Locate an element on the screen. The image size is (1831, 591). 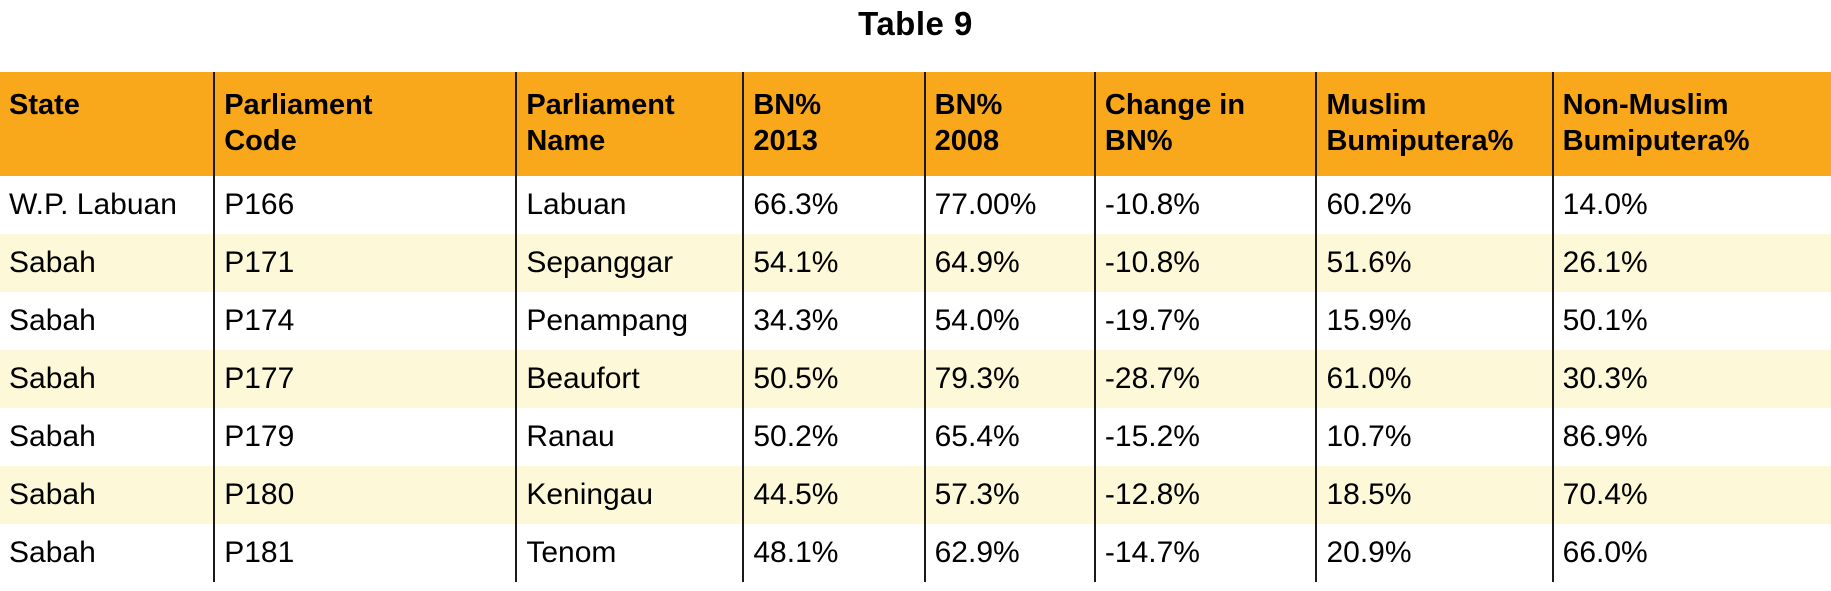
cell-bn-2013: 50.2% is located at coordinates (833, 437).